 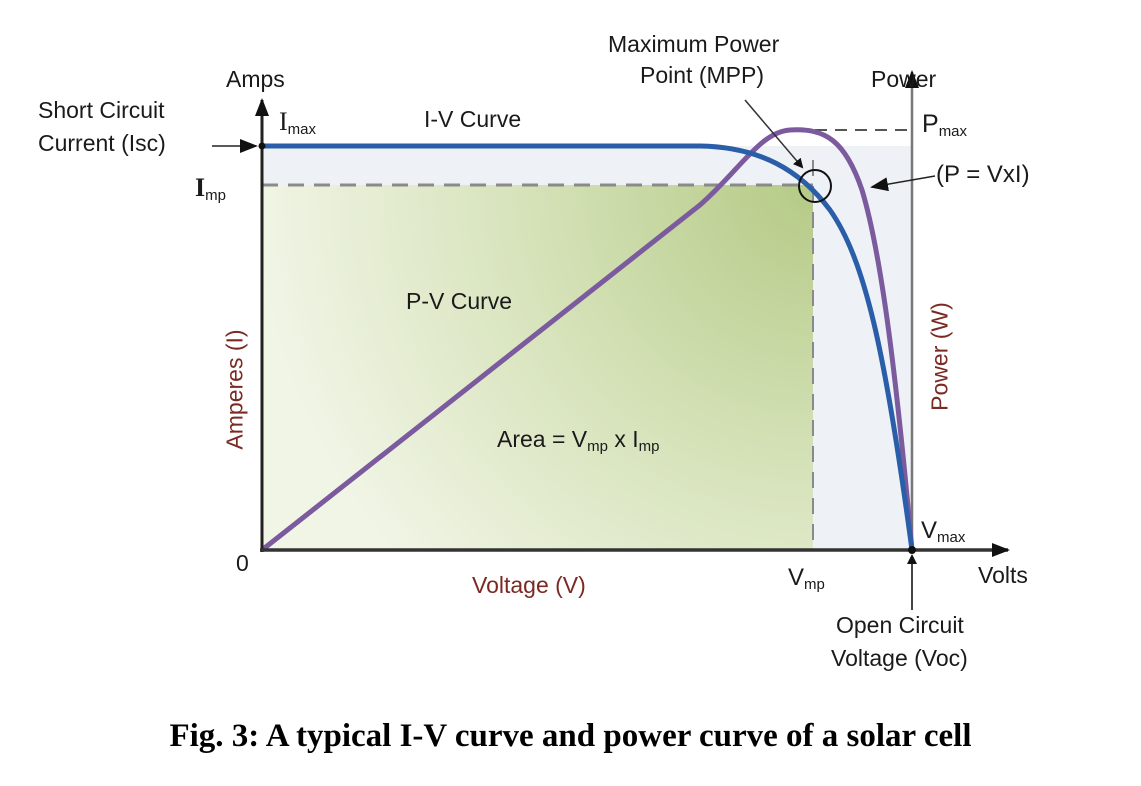 What do you see at coordinates (904, 79) in the screenshot?
I see `power-axis-label: Power` at bounding box center [904, 79].